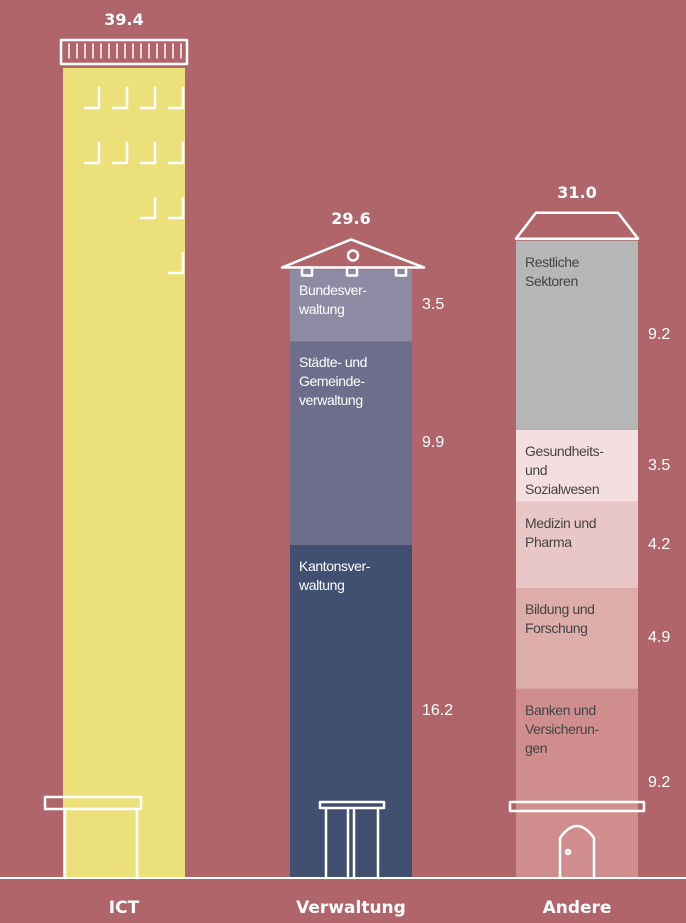  Describe the element at coordinates (659, 638) in the screenshot. I see `value-label: 4.9` at that location.